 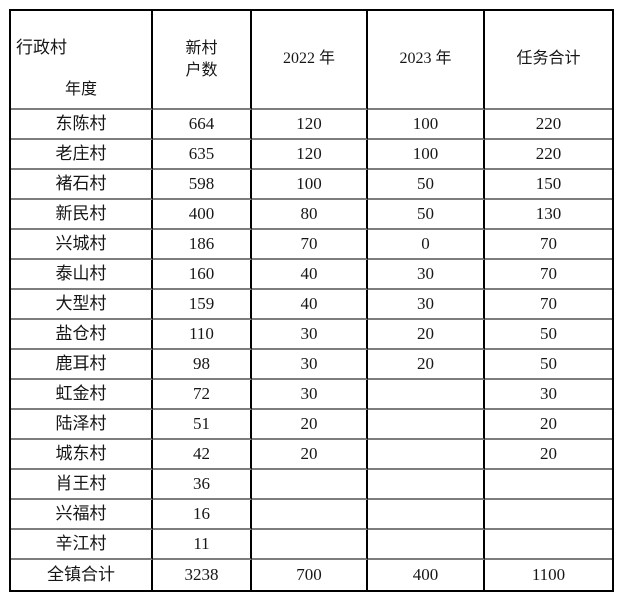 What do you see at coordinates (82, 455) in the screenshot?
I see `village-name-cell: 城东村` at bounding box center [82, 455].